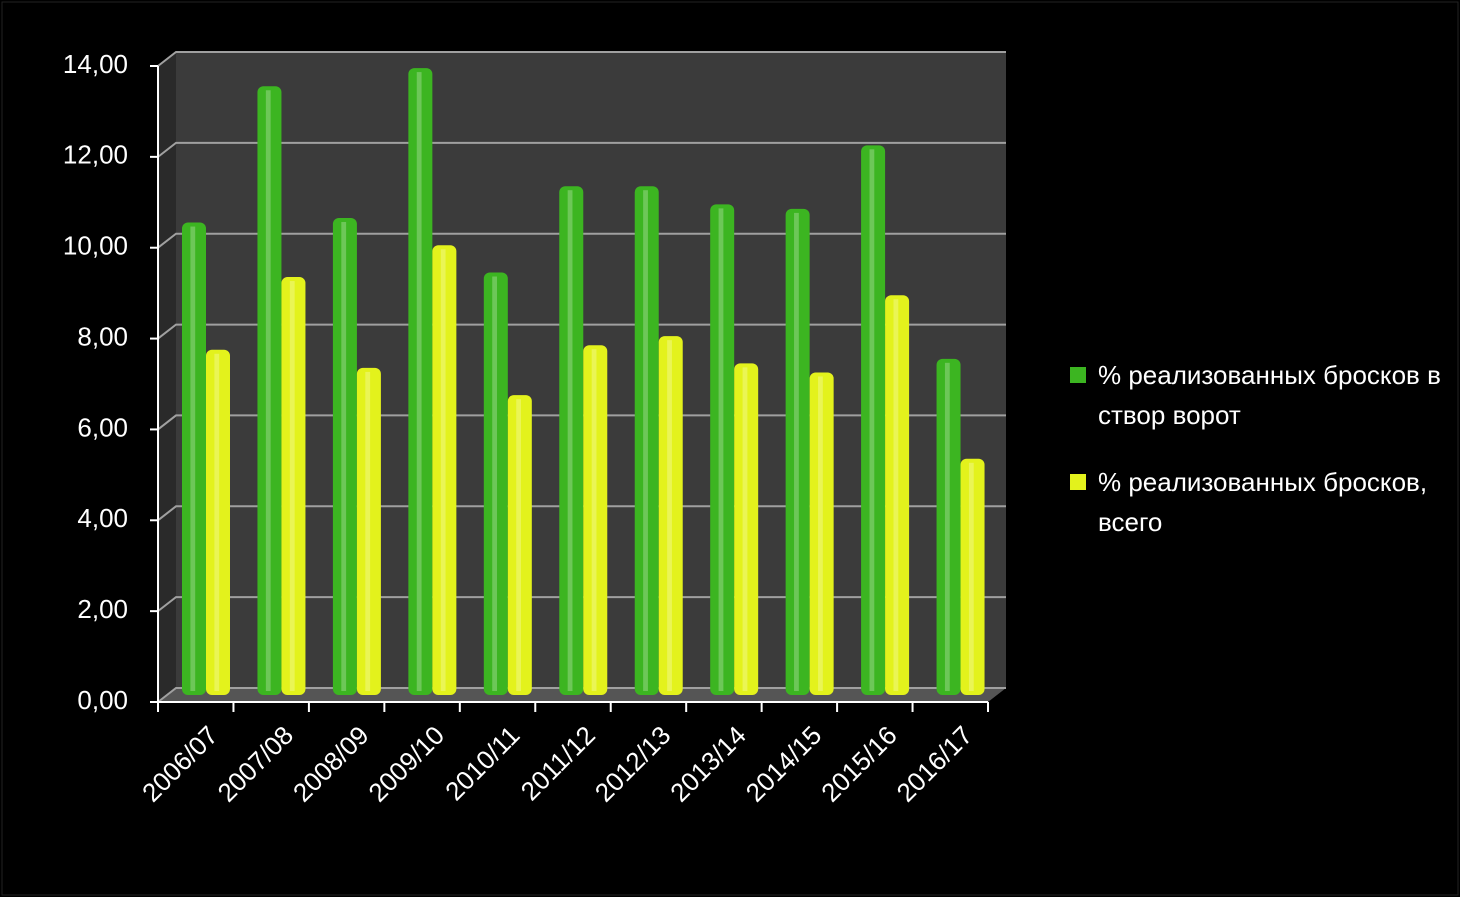 This screenshot has width=1460, height=897. I want to click on y-tick-label: 4,00, so click(102, 518).